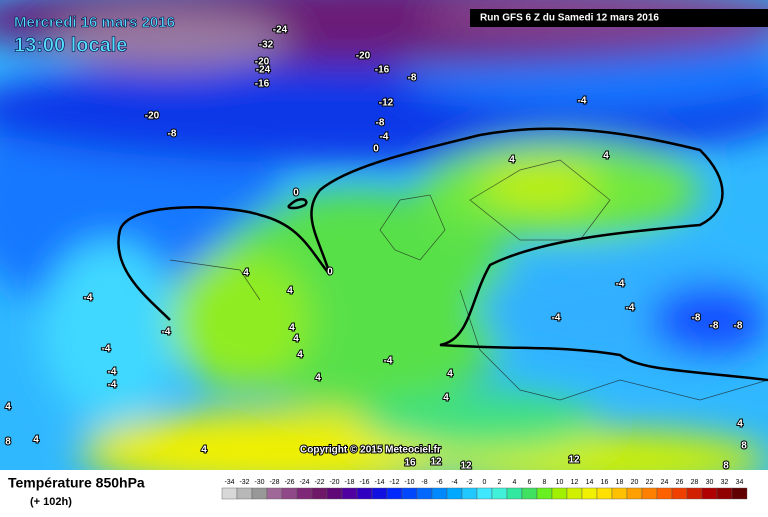 The height and width of the screenshot is (517, 768). What do you see at coordinates (680, 482) in the screenshot?
I see `colorbar-tick-label: 26` at bounding box center [680, 482].